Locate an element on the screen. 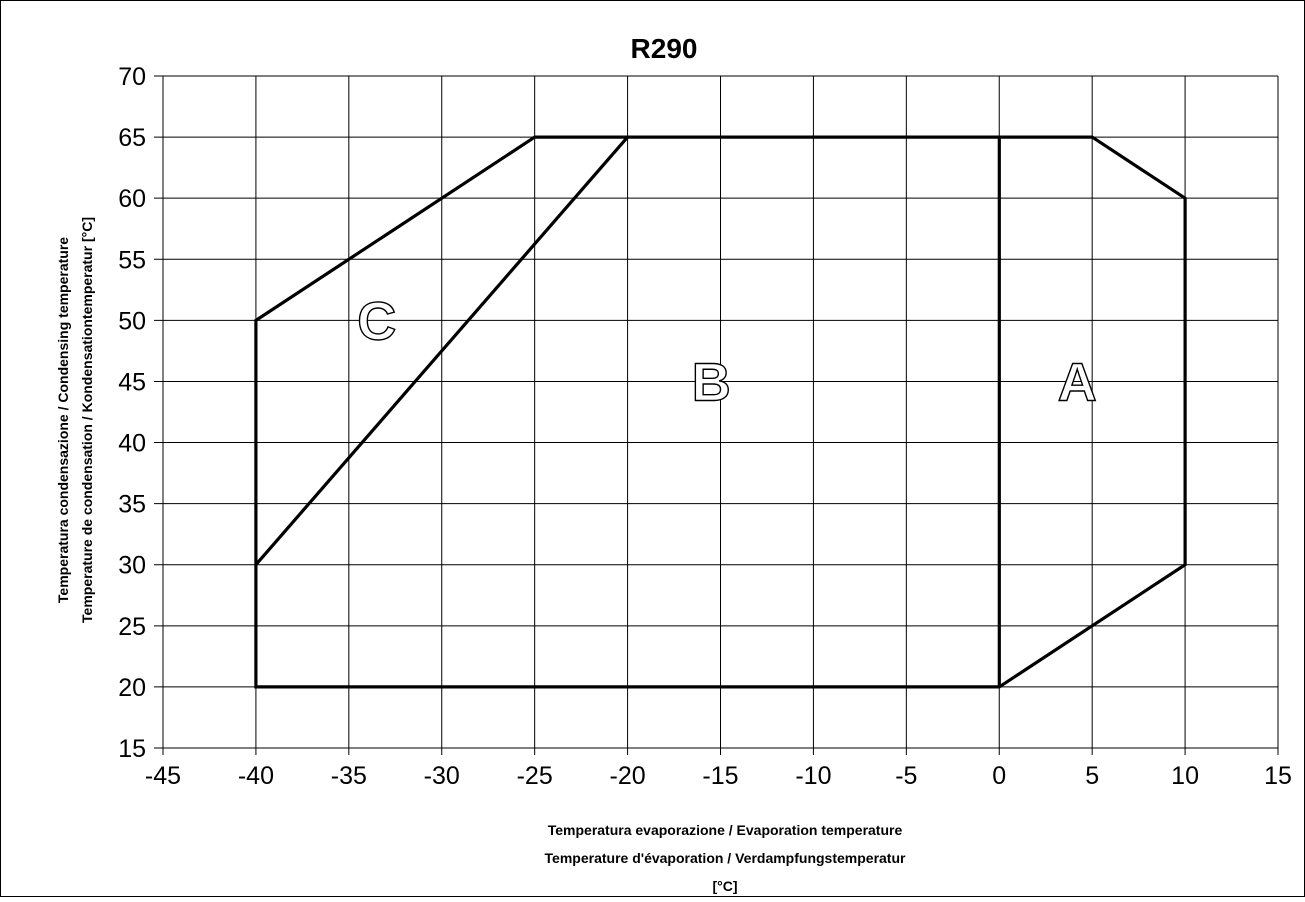  chart-title: R290 is located at coordinates (664, 48).